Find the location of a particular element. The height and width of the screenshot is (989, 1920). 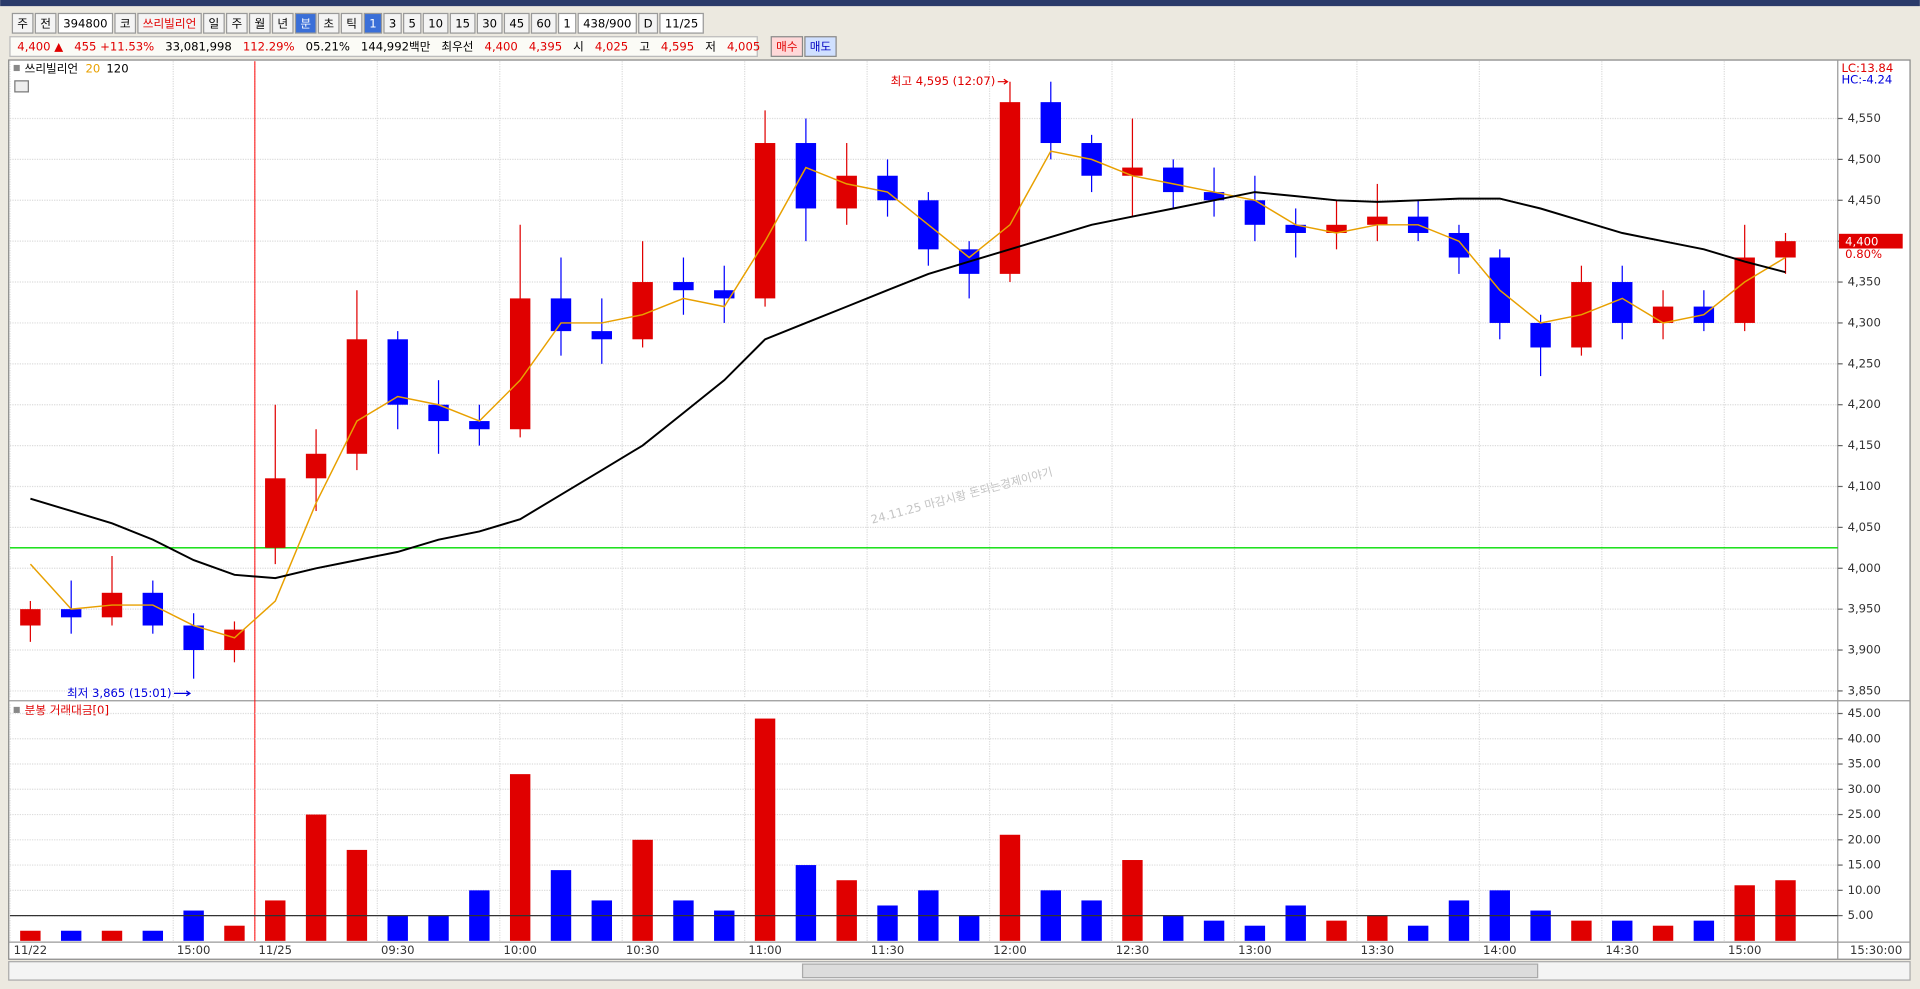

high-annotation: 최고 4,595 (12:07) is located at coordinates (943, 81).